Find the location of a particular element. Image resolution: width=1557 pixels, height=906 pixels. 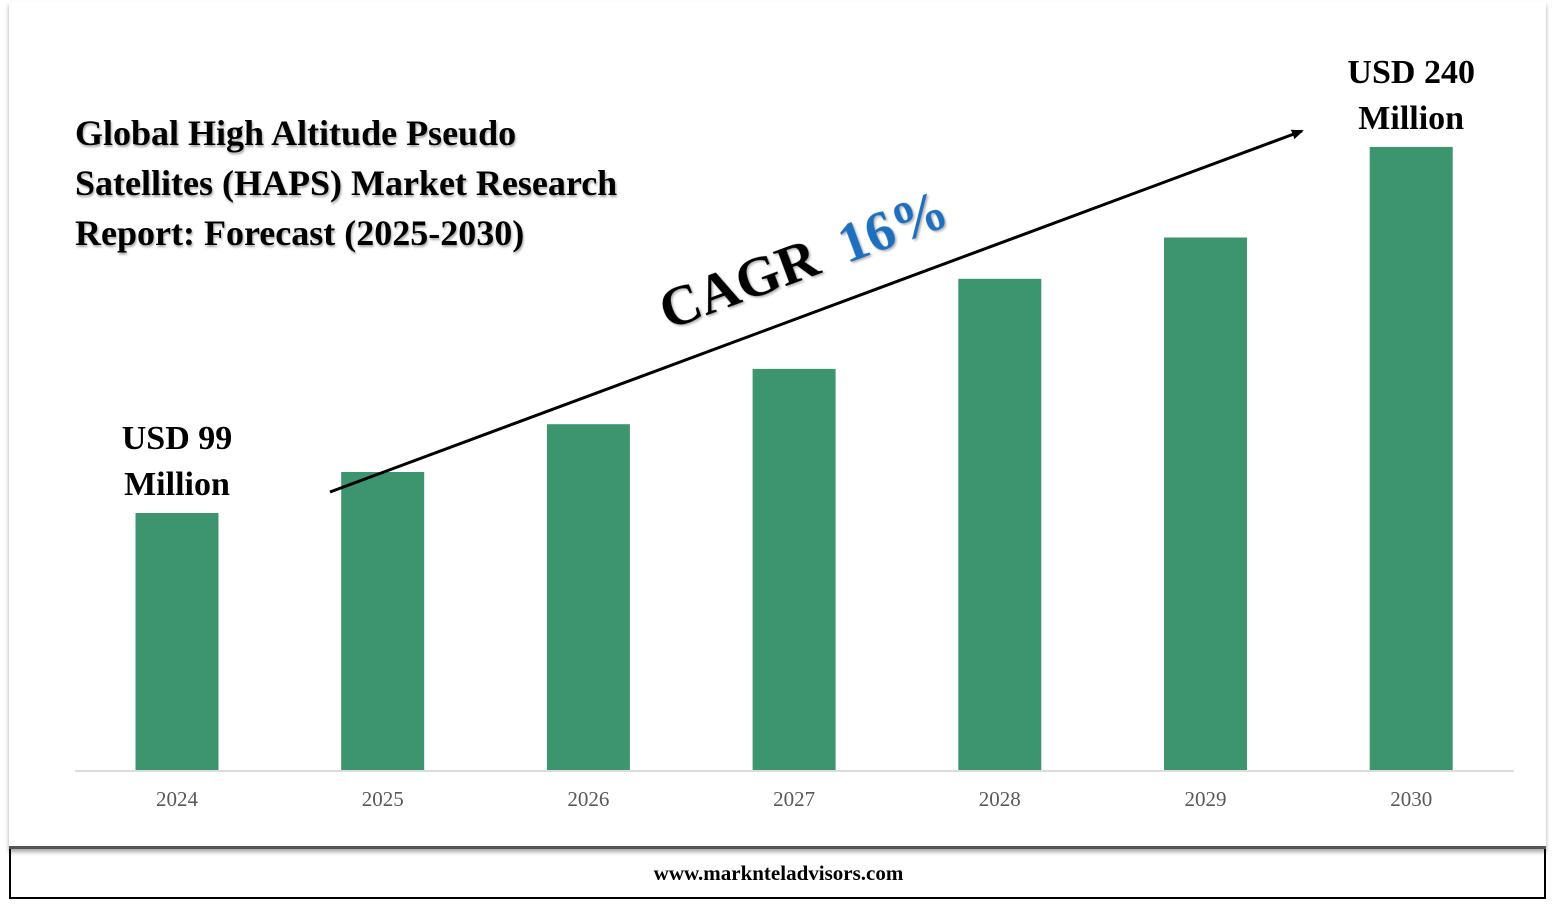

bar-2028 is located at coordinates (1000, 524).